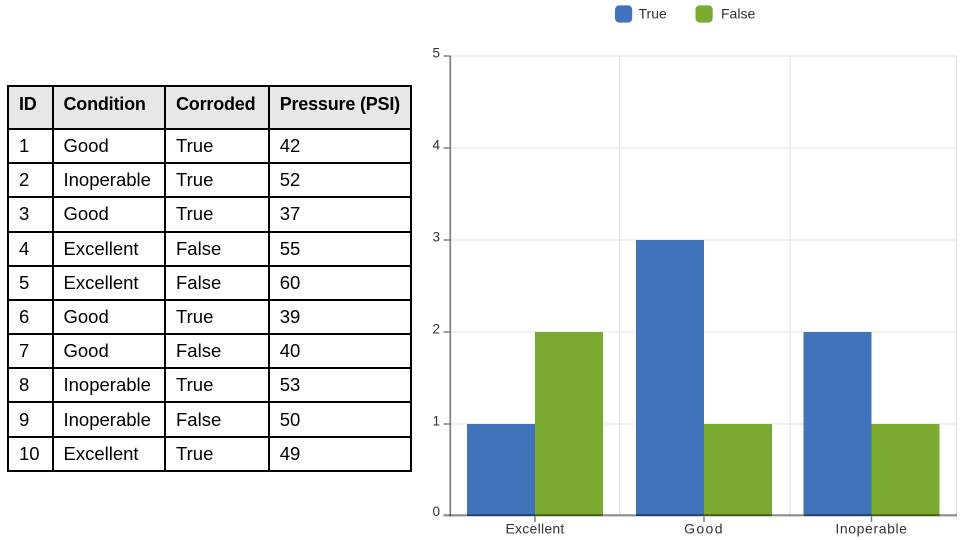 The image size is (967, 540). Describe the element at coordinates (436, 53) in the screenshot. I see `svg-text: 5` at that location.